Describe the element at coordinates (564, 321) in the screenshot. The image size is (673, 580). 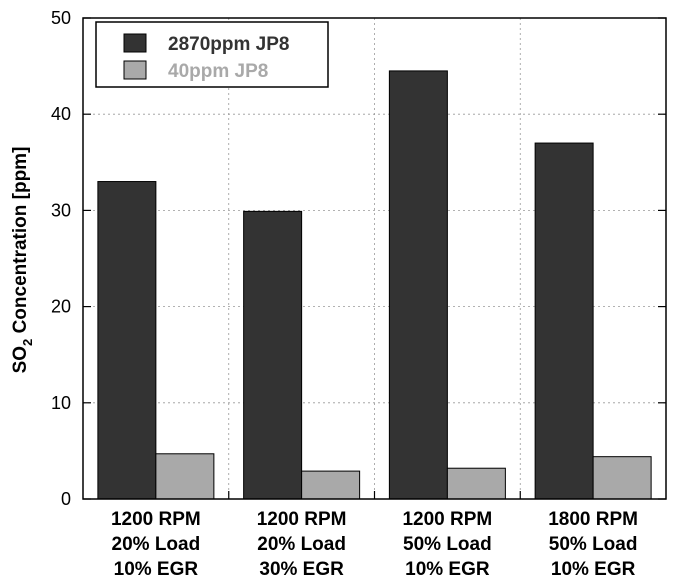
I see `bar-2870ppm-cat4` at that location.